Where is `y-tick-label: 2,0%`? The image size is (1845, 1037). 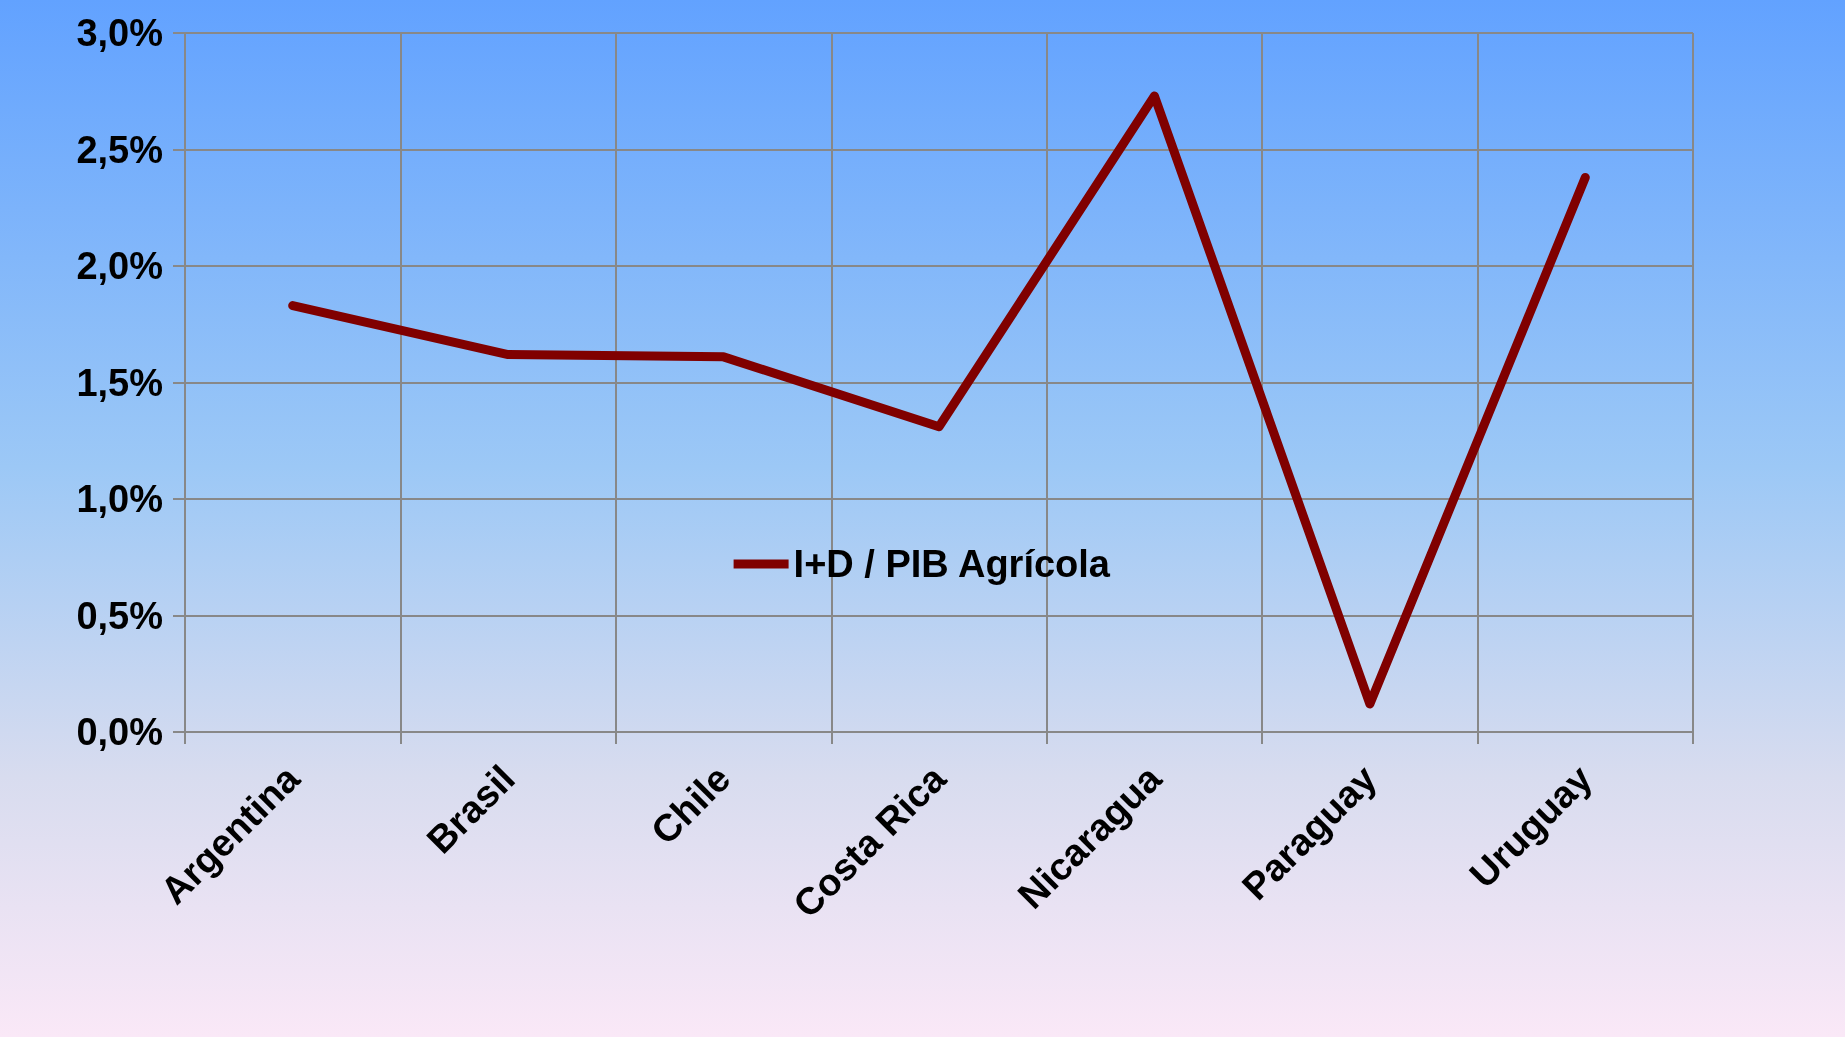
y-tick-label: 2,0% is located at coordinates (119, 266).